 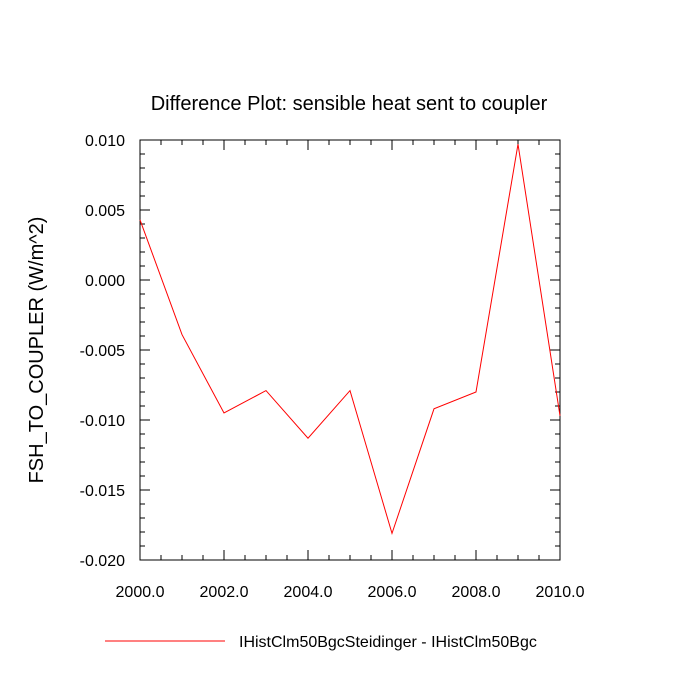 What do you see at coordinates (476, 592) in the screenshot?
I see `x-tick-label: 2008.0` at bounding box center [476, 592].